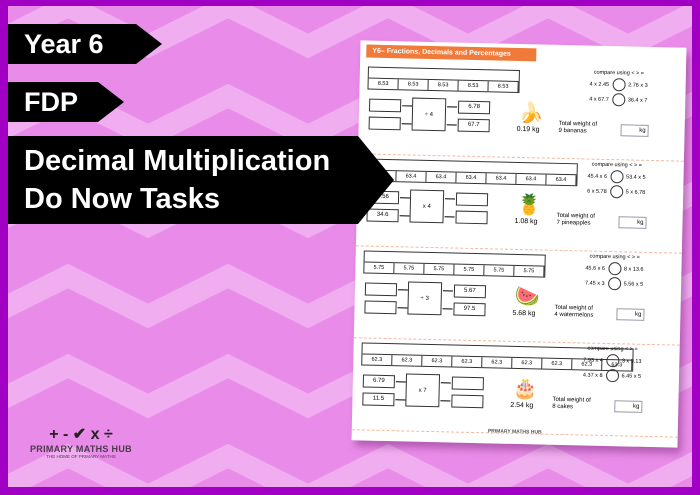  I want to click on compare-row: 4.37 x 8 6.45 x 5, so click(612, 376).